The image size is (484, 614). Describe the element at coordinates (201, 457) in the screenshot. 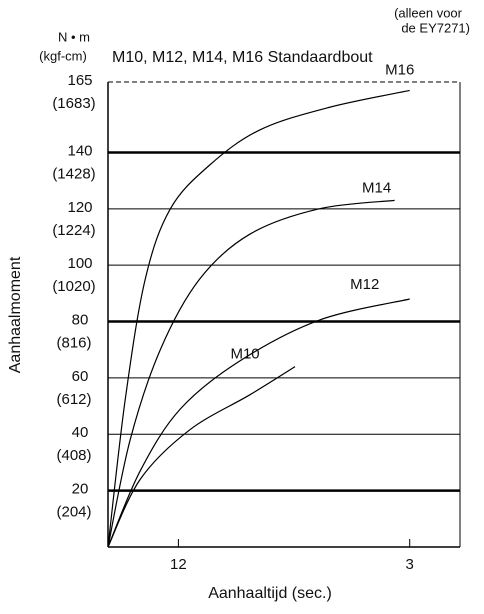

I see `curve` at that location.